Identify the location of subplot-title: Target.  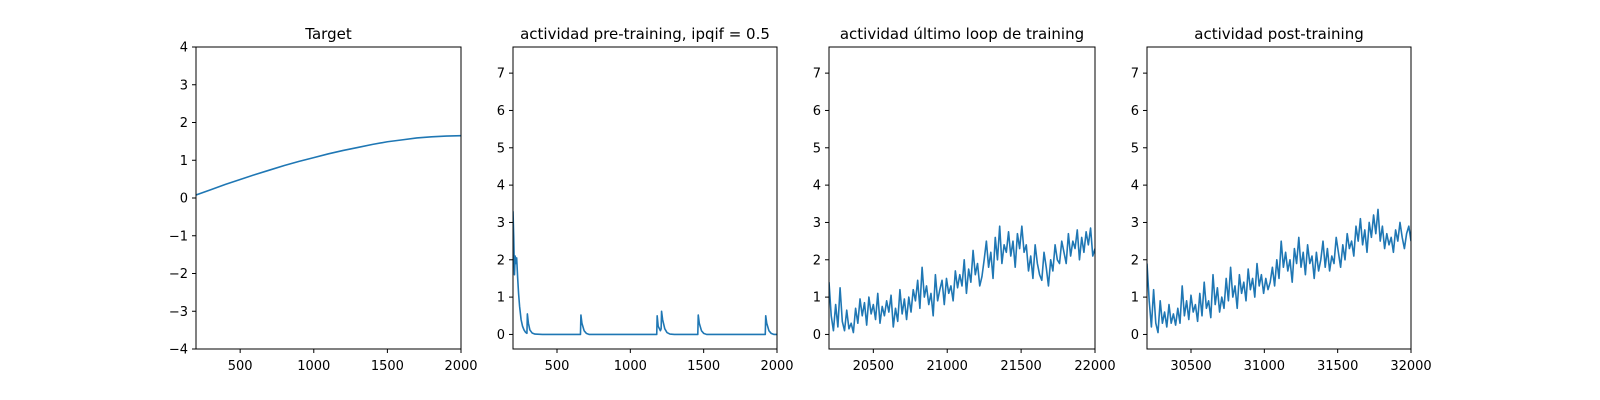
(328, 34).